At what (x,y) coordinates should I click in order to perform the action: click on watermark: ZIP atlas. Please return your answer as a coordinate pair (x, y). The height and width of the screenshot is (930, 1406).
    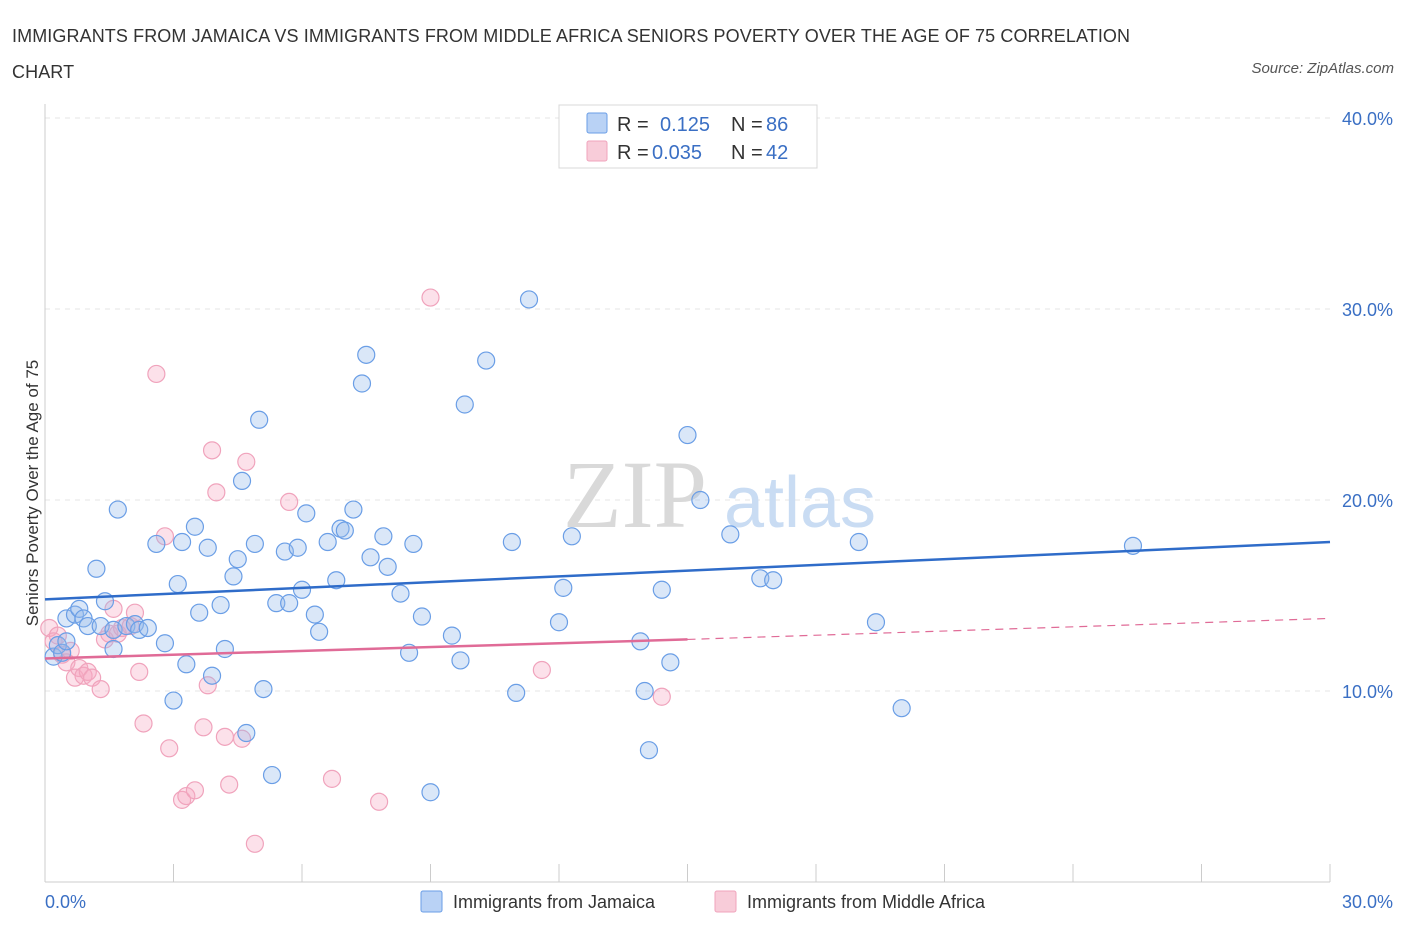
    Looking at the image, I should click on (719, 494).